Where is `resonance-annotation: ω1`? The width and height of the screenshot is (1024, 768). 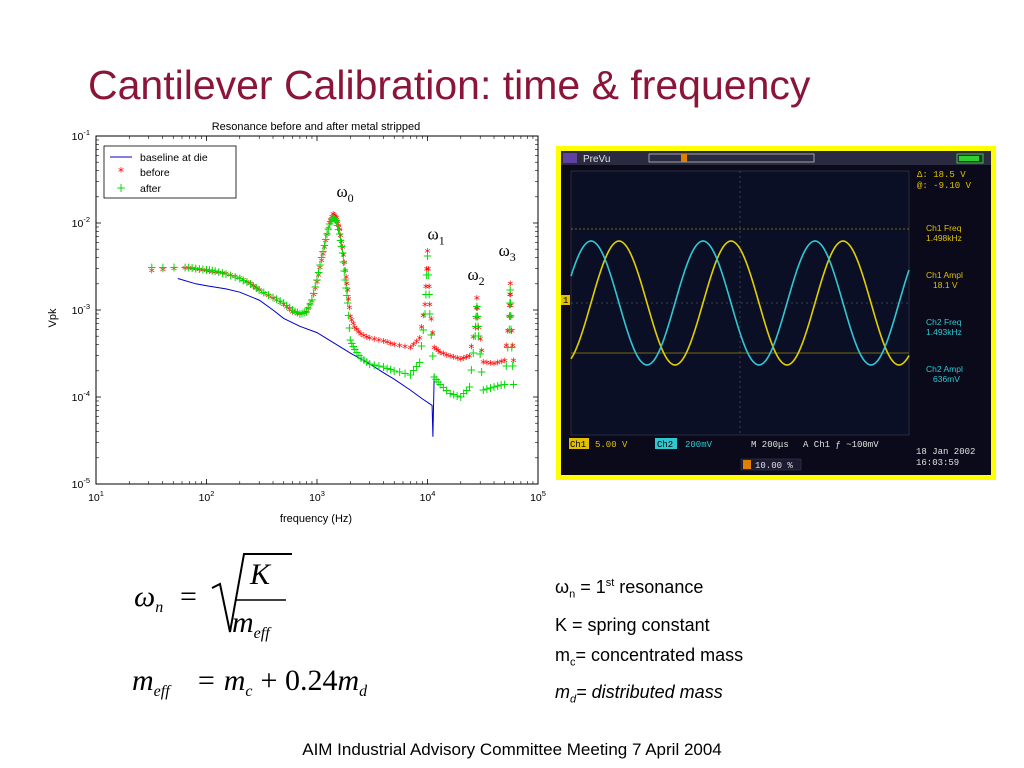 resonance-annotation: ω1 is located at coordinates (436, 235).